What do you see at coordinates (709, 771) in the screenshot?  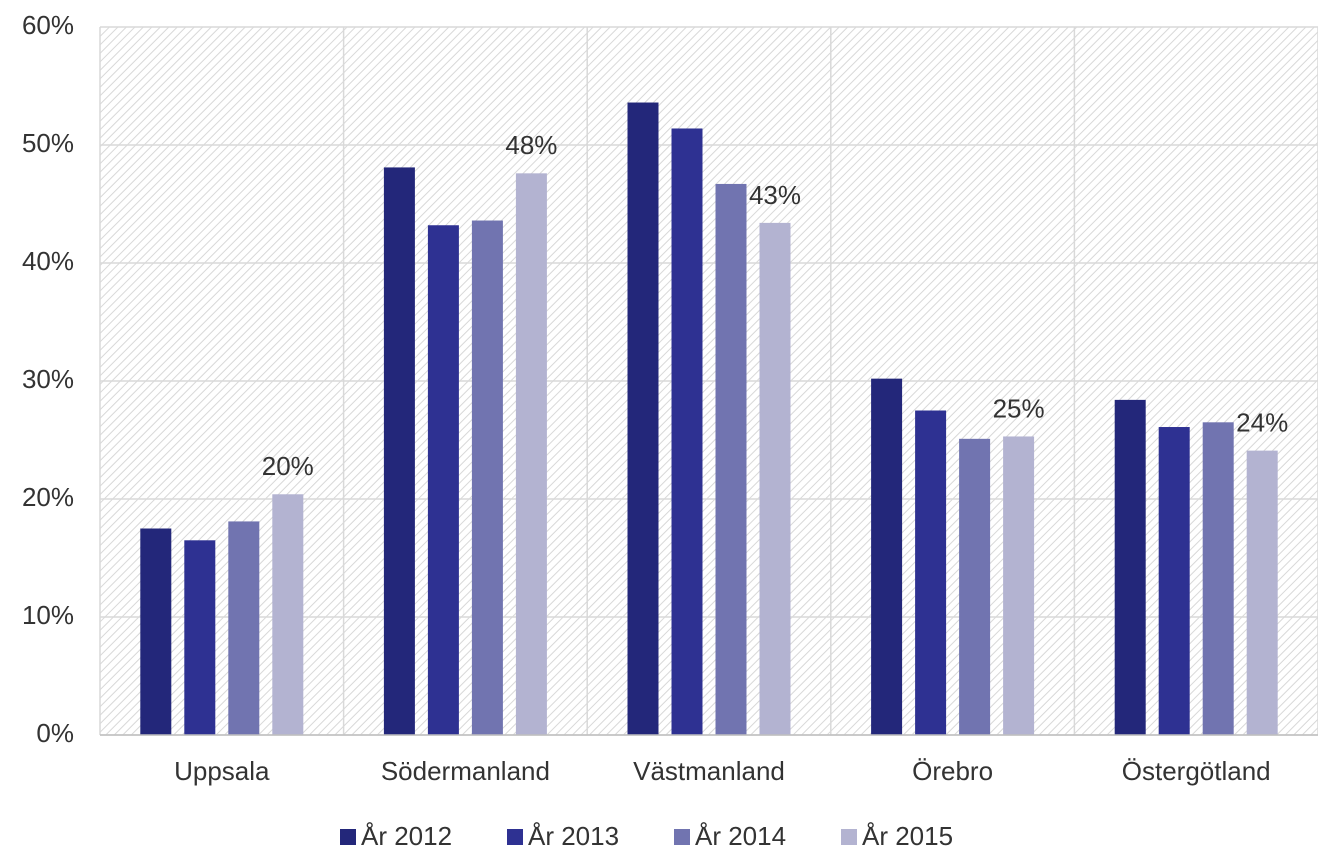 I see `x-tick-label: Västmanland` at bounding box center [709, 771].